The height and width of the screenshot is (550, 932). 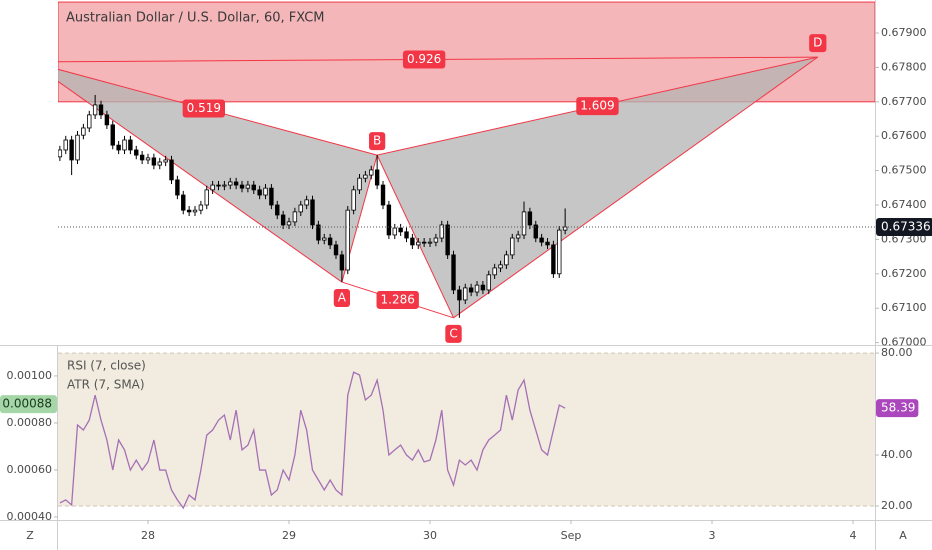 What do you see at coordinates (904, 101) in the screenshot?
I see `y-tick-label: 0.67700` at bounding box center [904, 101].